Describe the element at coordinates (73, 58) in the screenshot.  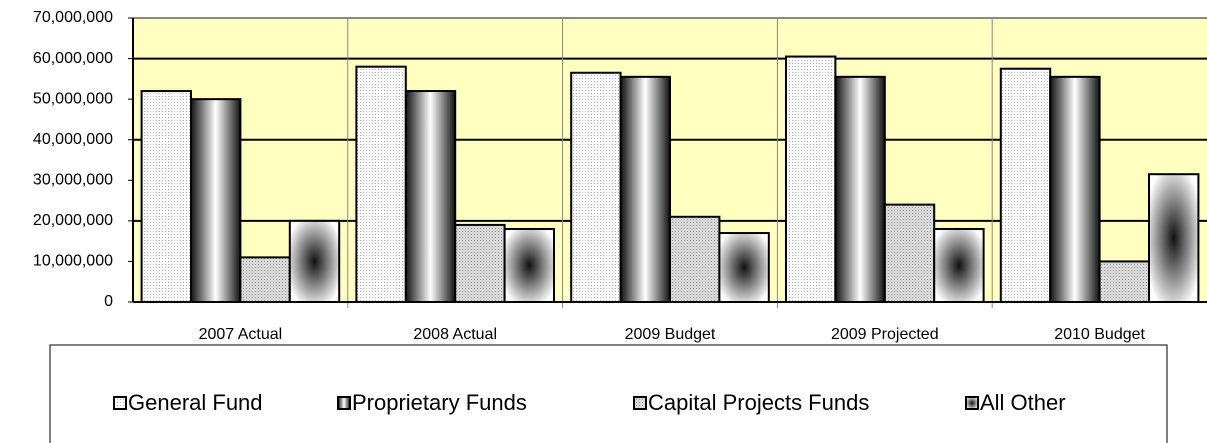
I see `y-tick-label: 60,000,000` at that location.